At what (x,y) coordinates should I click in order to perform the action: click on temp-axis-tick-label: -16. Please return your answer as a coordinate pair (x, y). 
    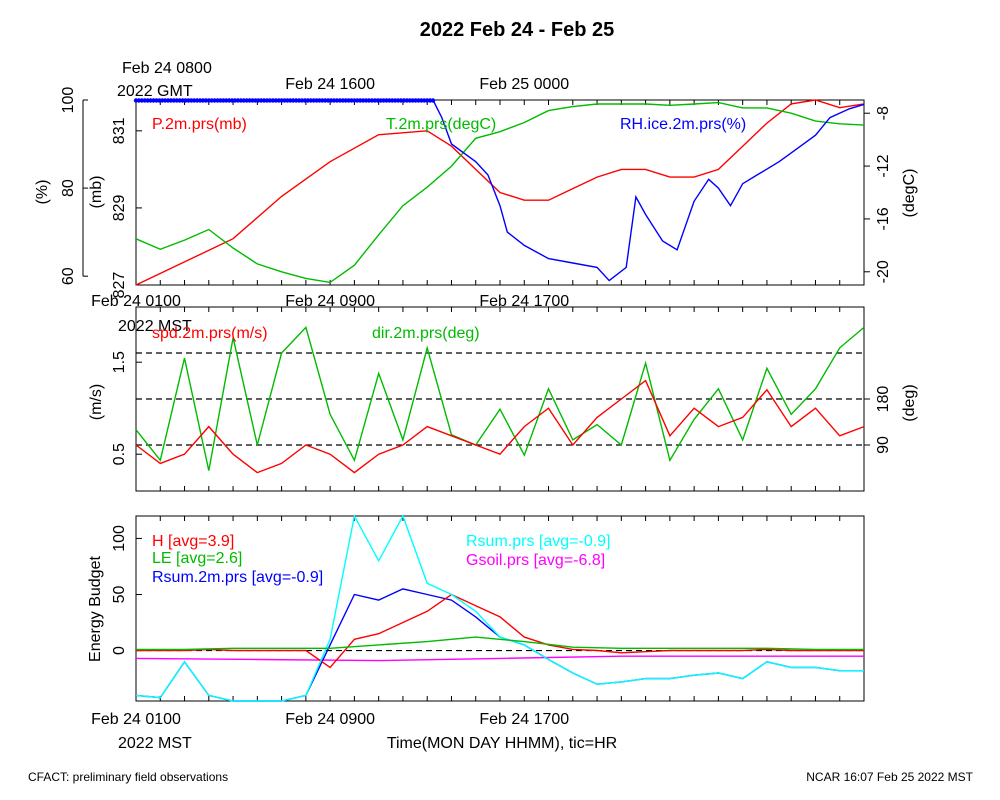
    Looking at the image, I should click on (883, 218).